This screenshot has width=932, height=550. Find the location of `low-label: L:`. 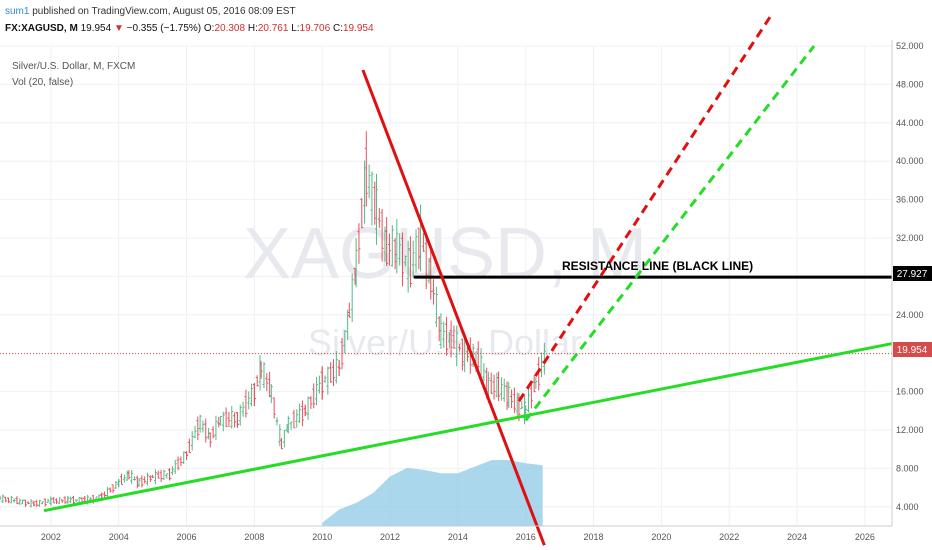

low-label: L: is located at coordinates (295, 28).